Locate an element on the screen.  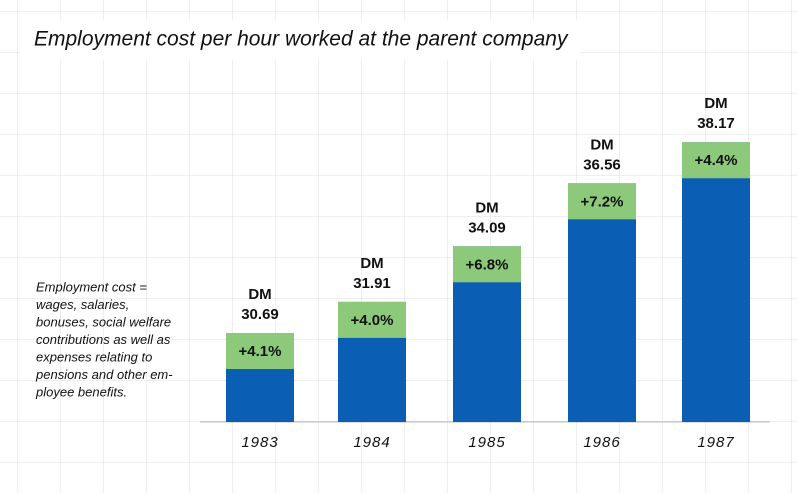
change-label: +4.4% is located at coordinates (716, 160).